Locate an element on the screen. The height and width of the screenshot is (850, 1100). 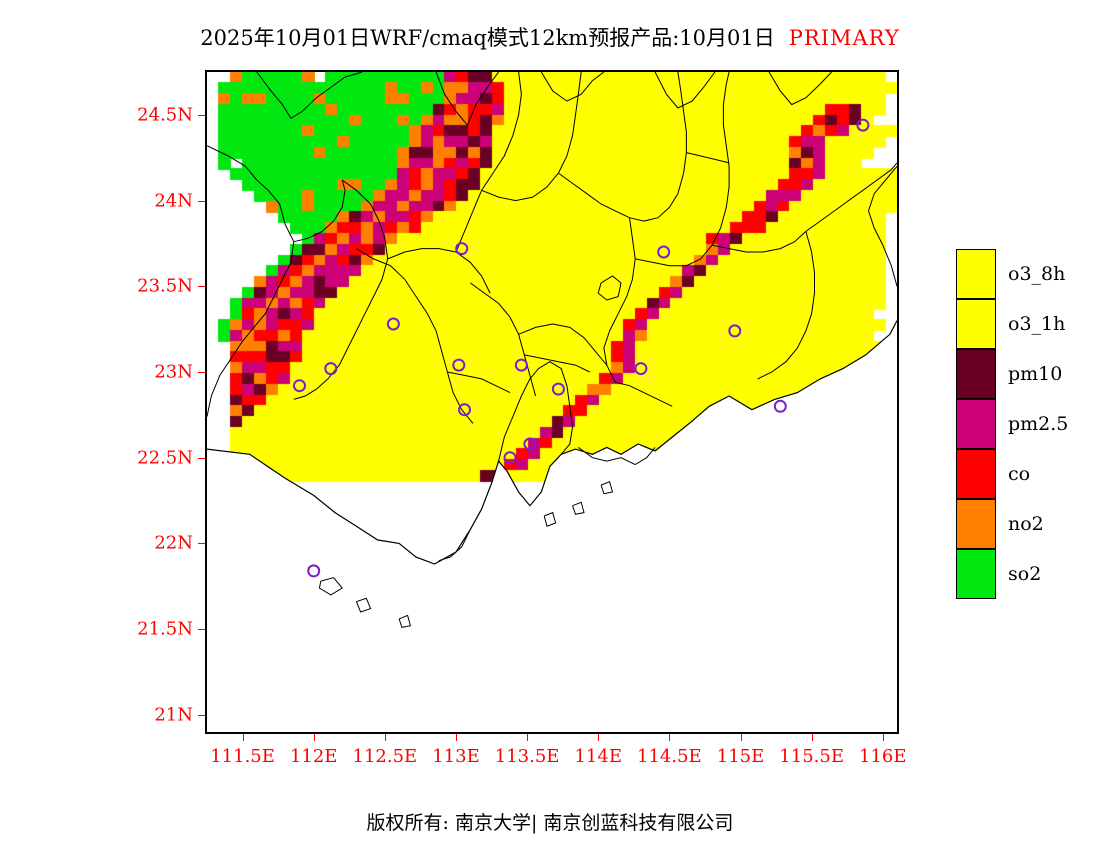
x-axis-label: 116E is located at coordinates (883, 756).